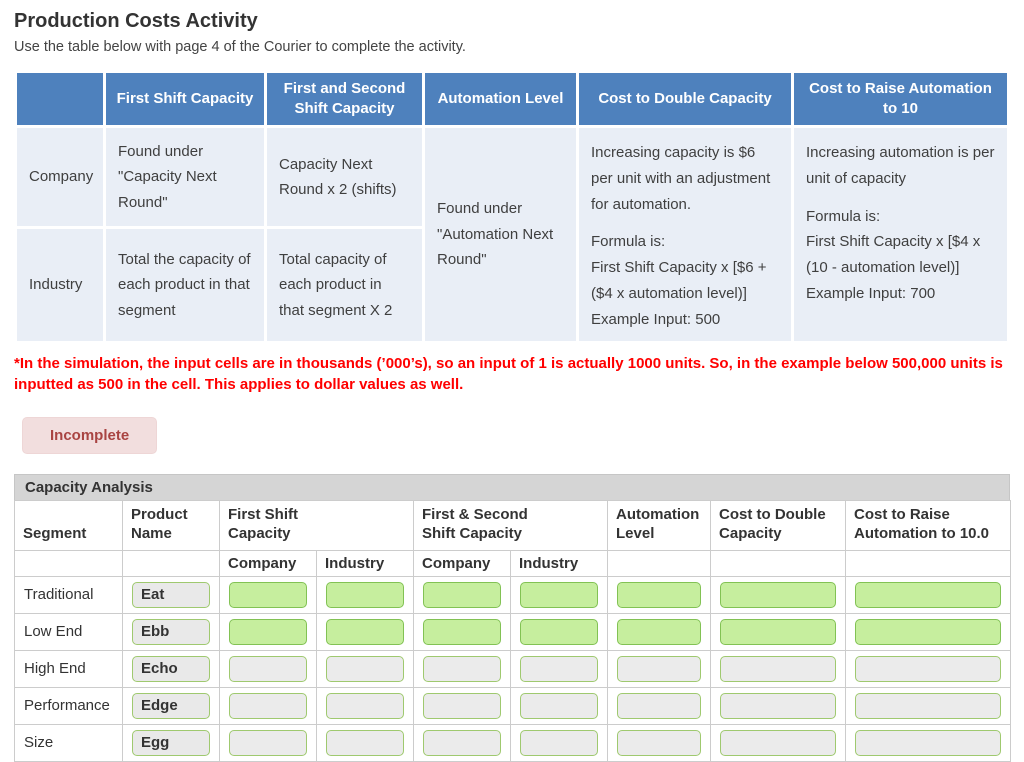 Image resolution: width=1024 pixels, height=762 pixels. What do you see at coordinates (365, 563) in the screenshot?
I see `subheader-fs-industry: Industry` at bounding box center [365, 563].